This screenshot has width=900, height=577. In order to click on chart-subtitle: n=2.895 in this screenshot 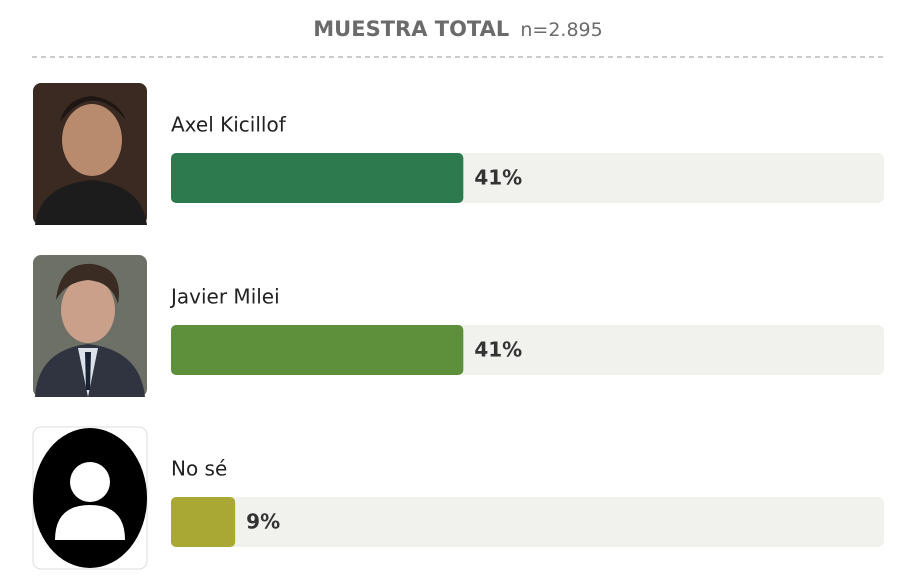, I will do `click(561, 30)`.